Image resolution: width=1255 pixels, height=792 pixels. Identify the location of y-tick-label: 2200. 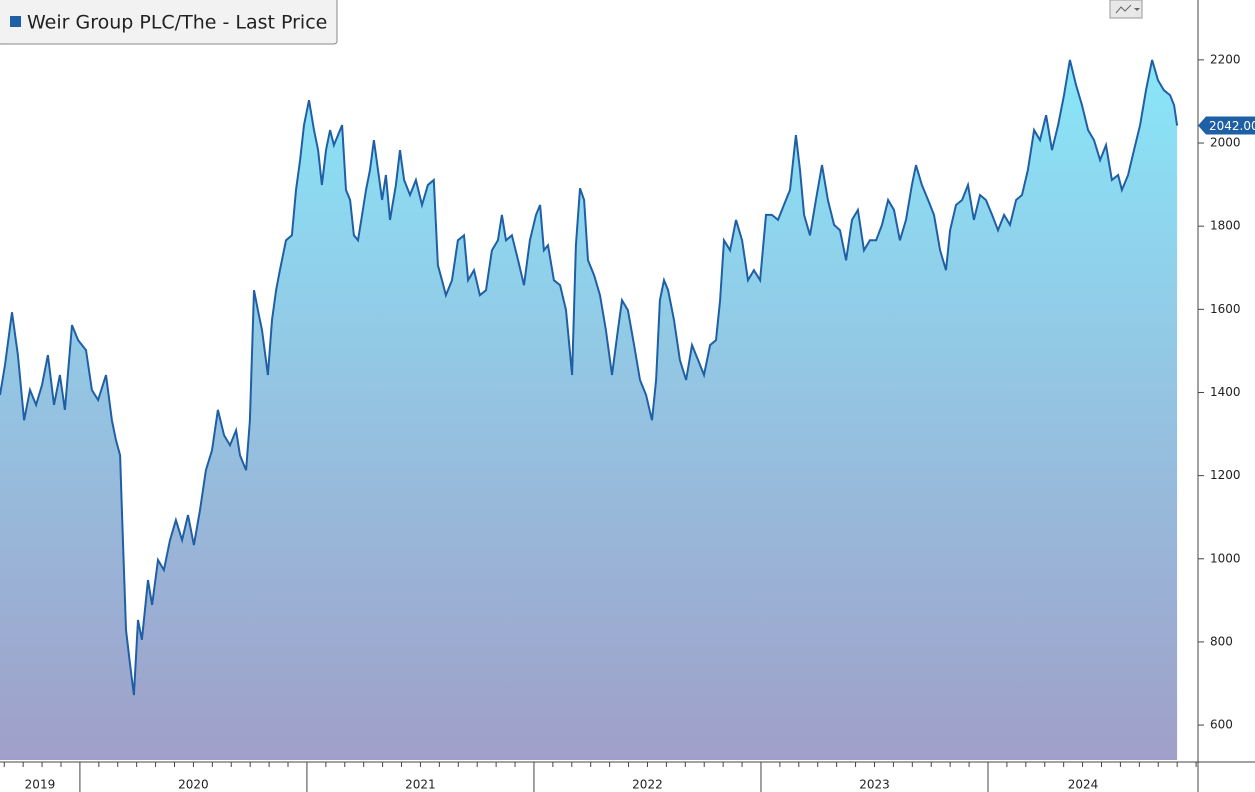
(1225, 59).